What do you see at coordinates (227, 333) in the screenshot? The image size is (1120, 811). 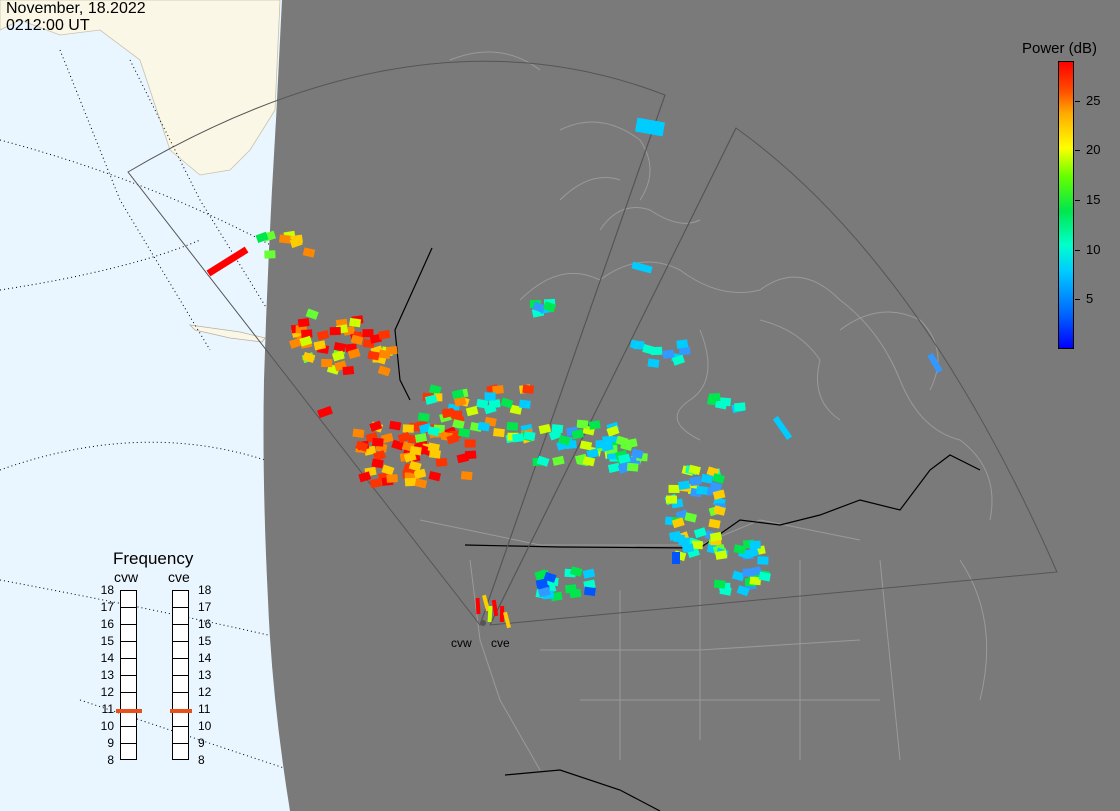 I see `aleutian-peninsula` at bounding box center [227, 333].